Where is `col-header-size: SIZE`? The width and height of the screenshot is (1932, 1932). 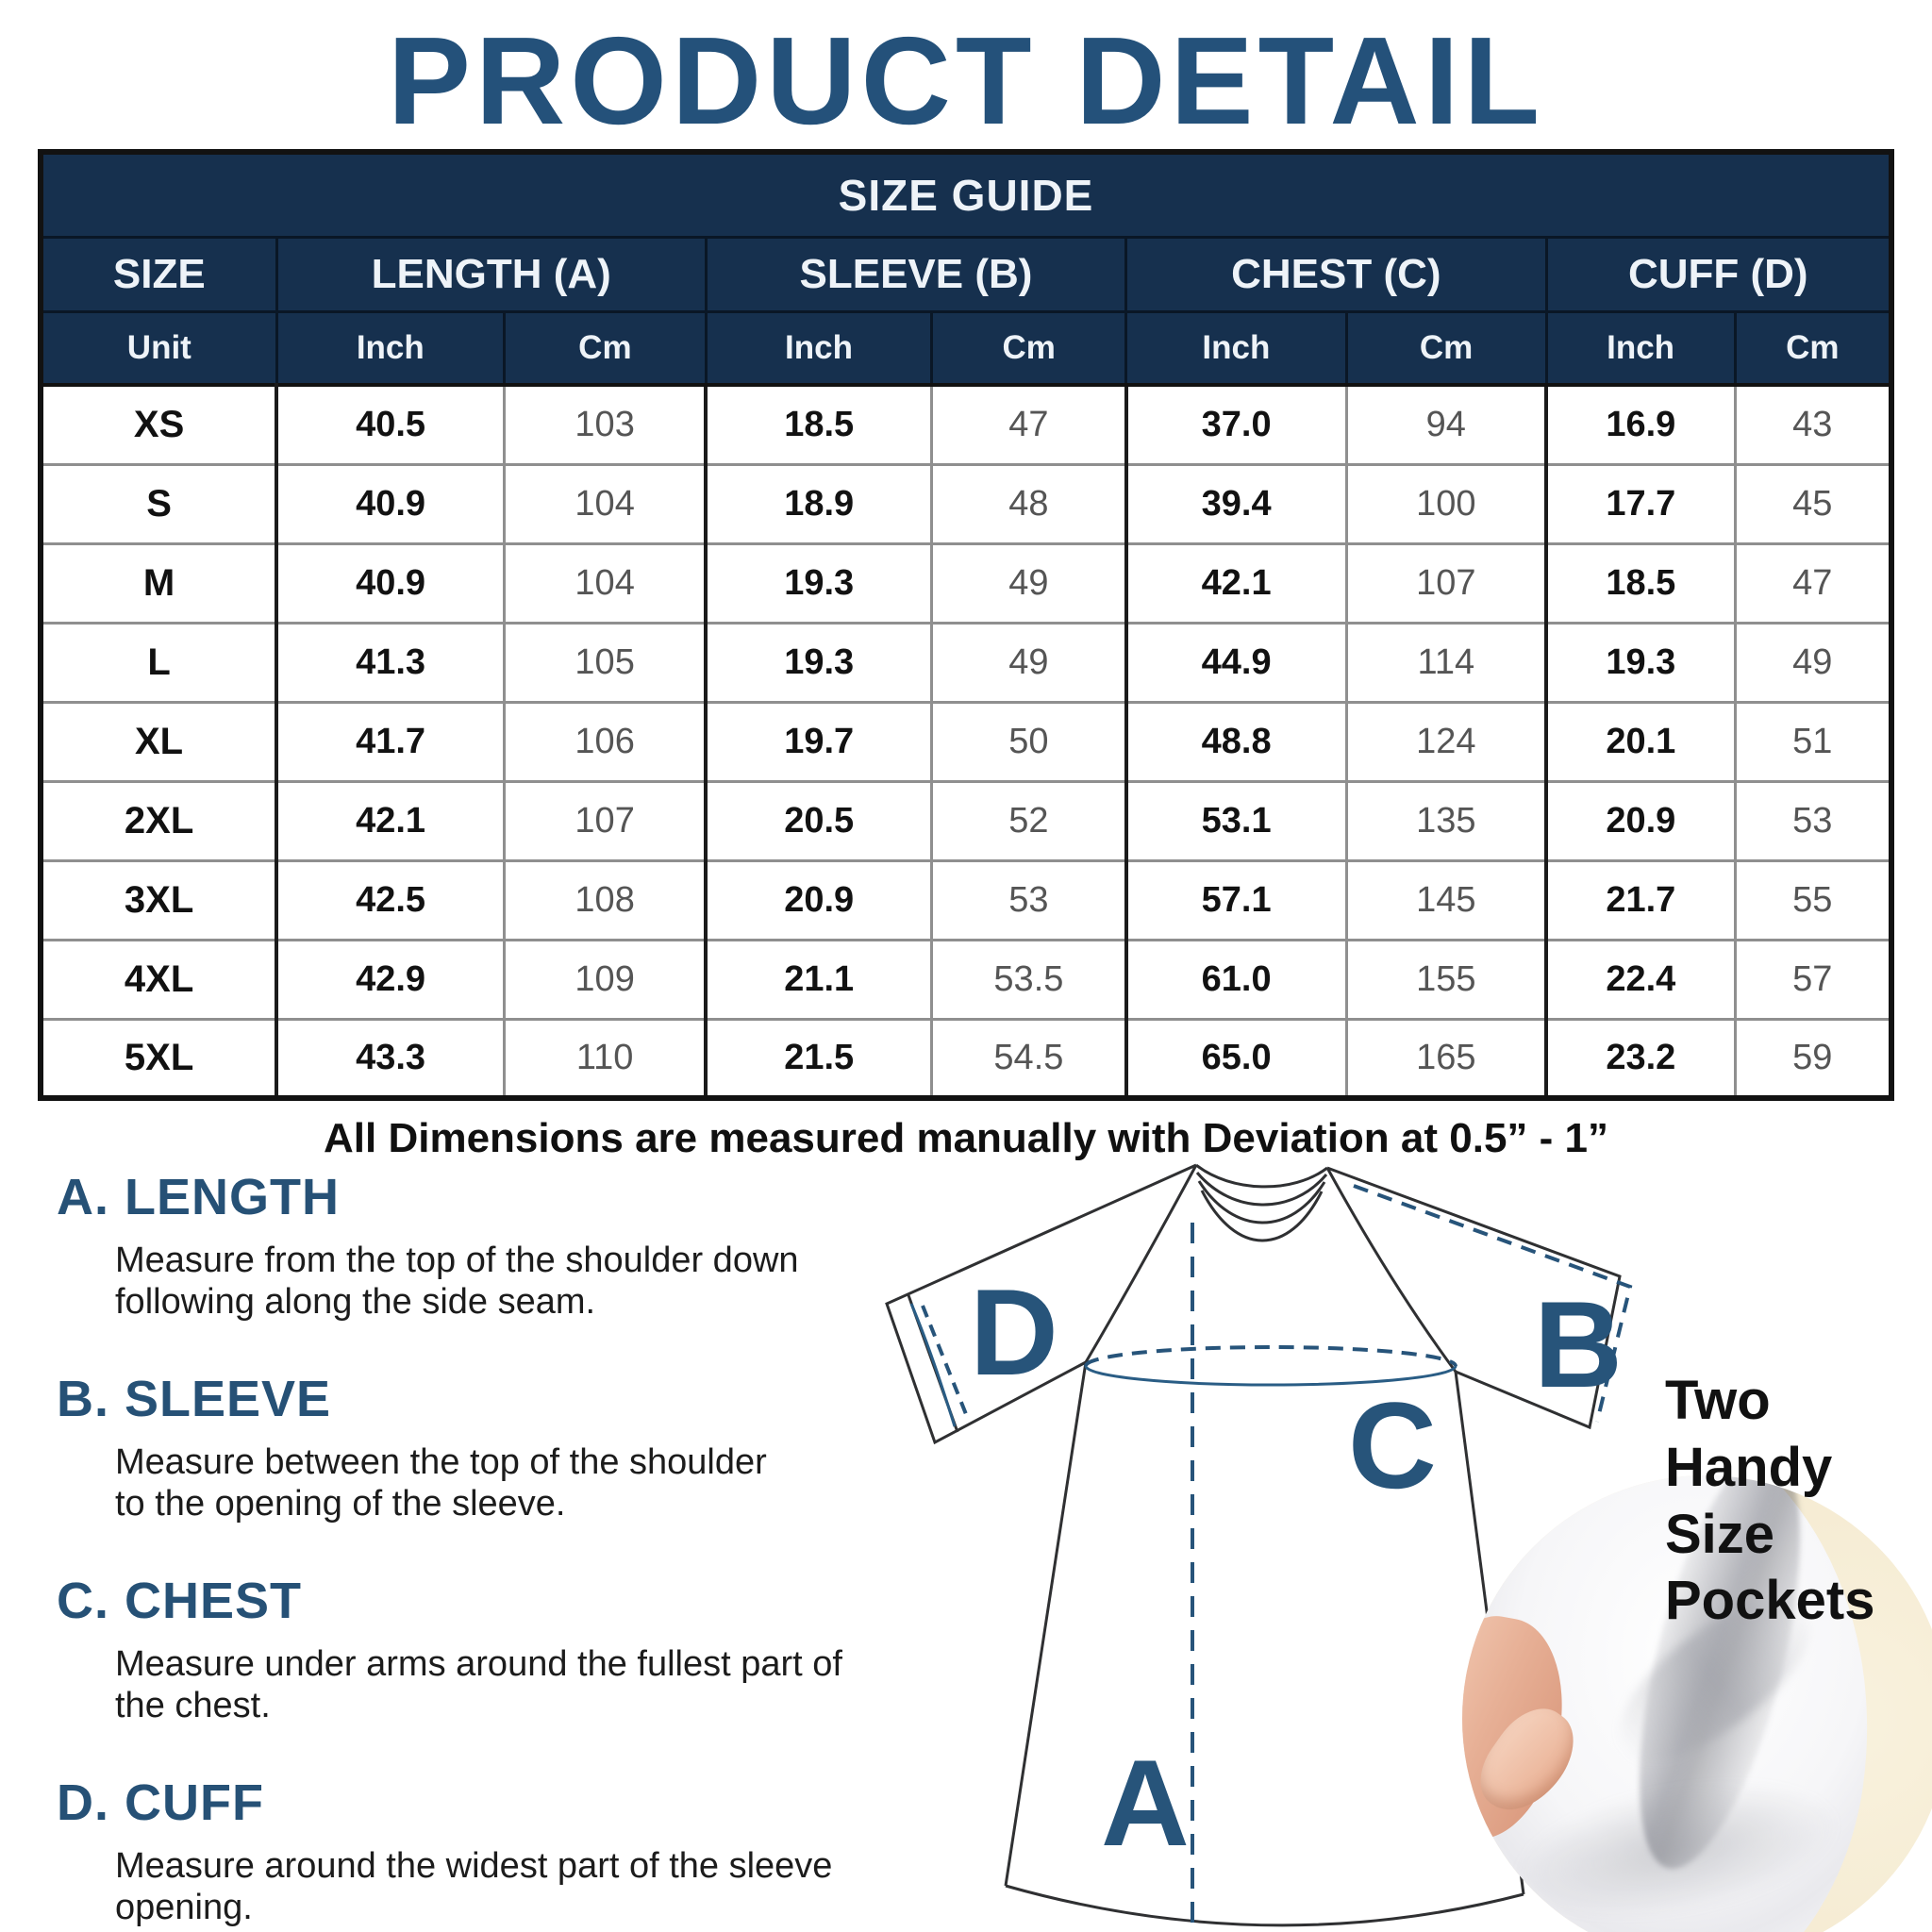
col-header-size: SIZE is located at coordinates (159, 274).